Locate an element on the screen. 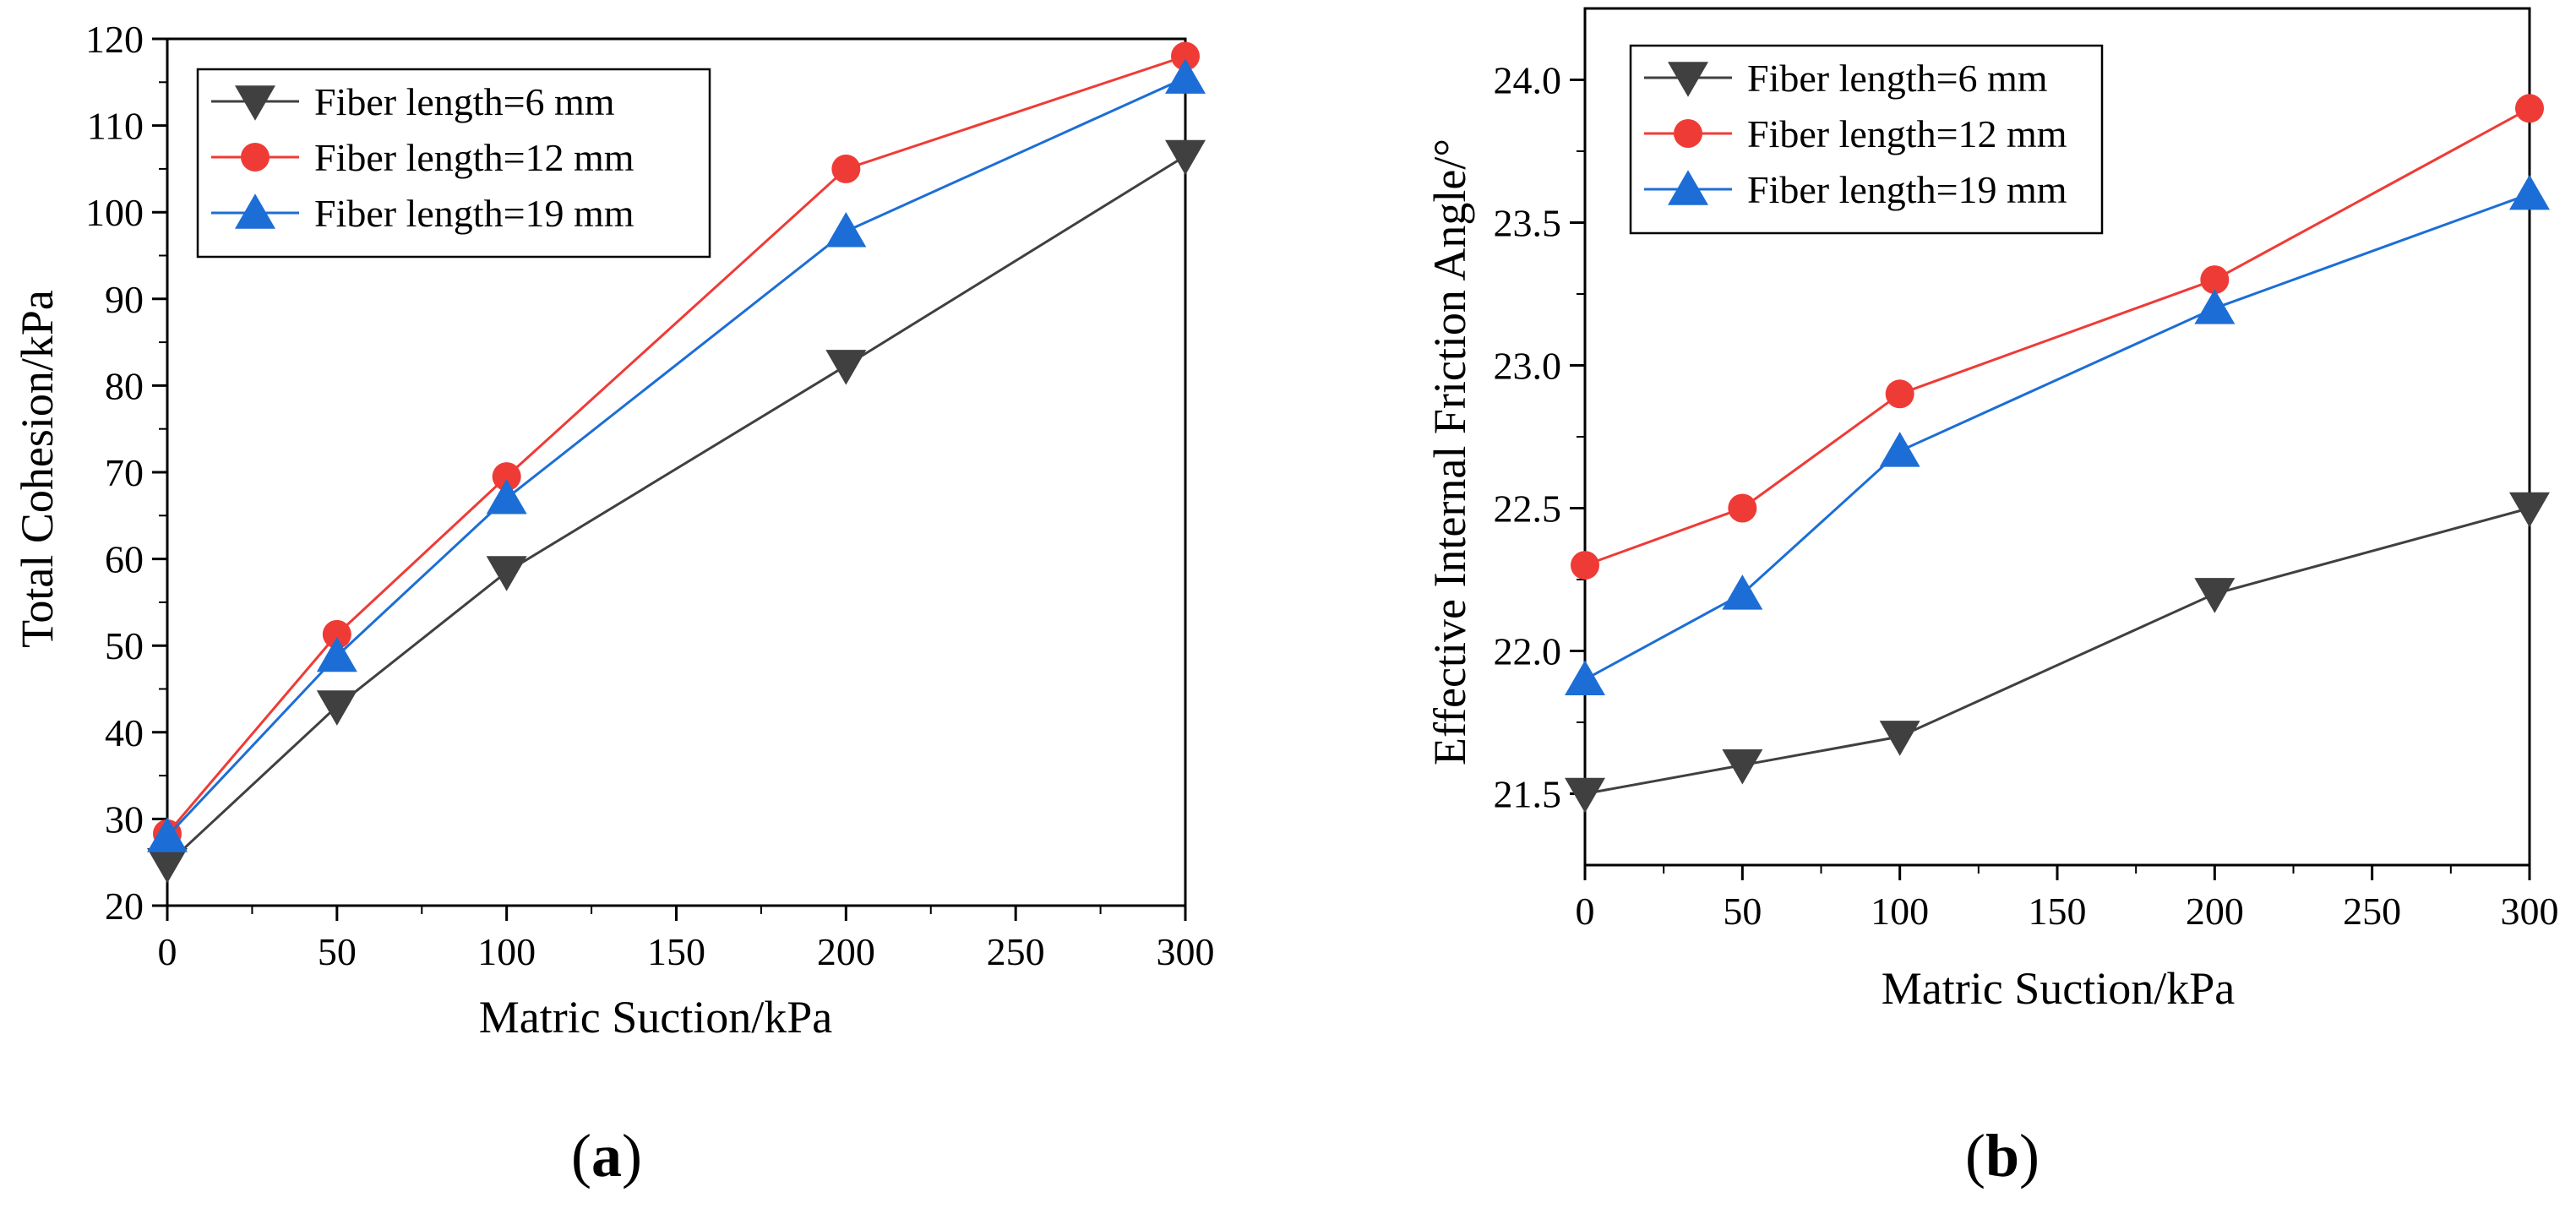  y-tick-label: 70 is located at coordinates (125, 472).